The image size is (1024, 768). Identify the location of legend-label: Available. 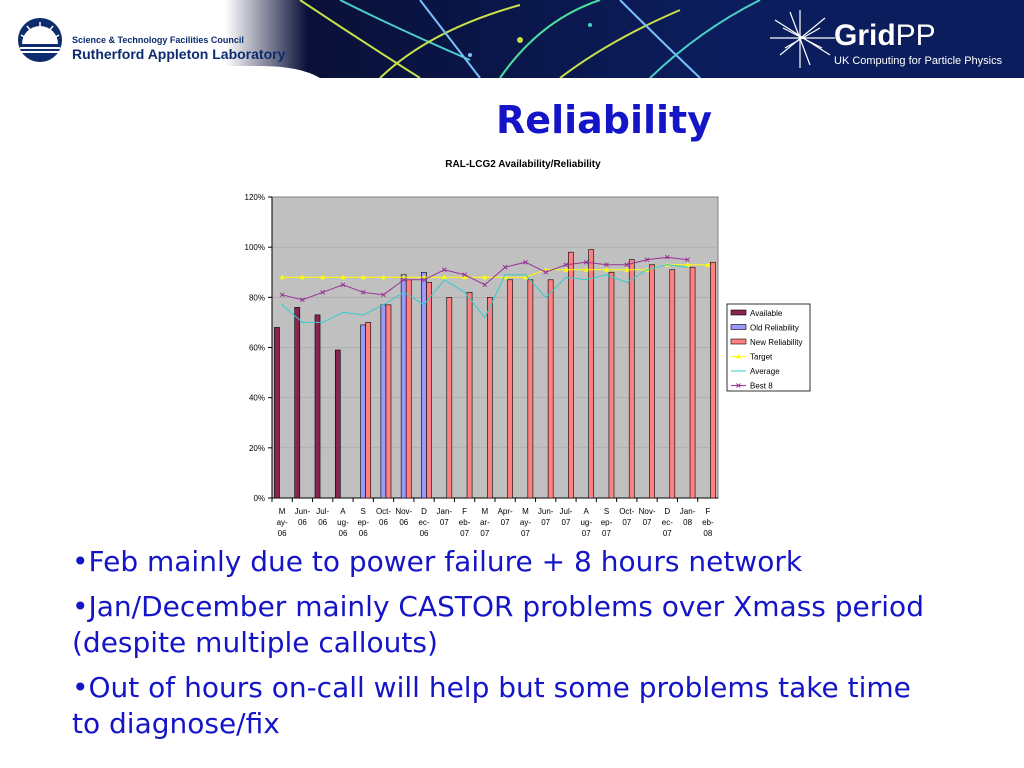
(766, 313).